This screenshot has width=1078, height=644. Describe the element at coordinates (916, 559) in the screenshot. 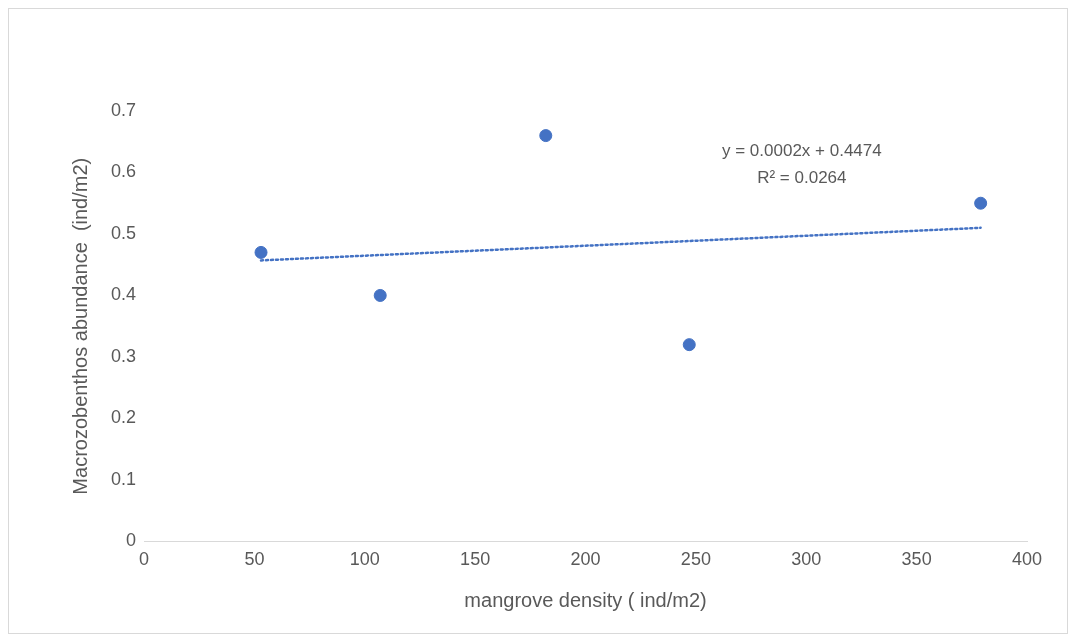

I see `x-tick-label: 350` at that location.